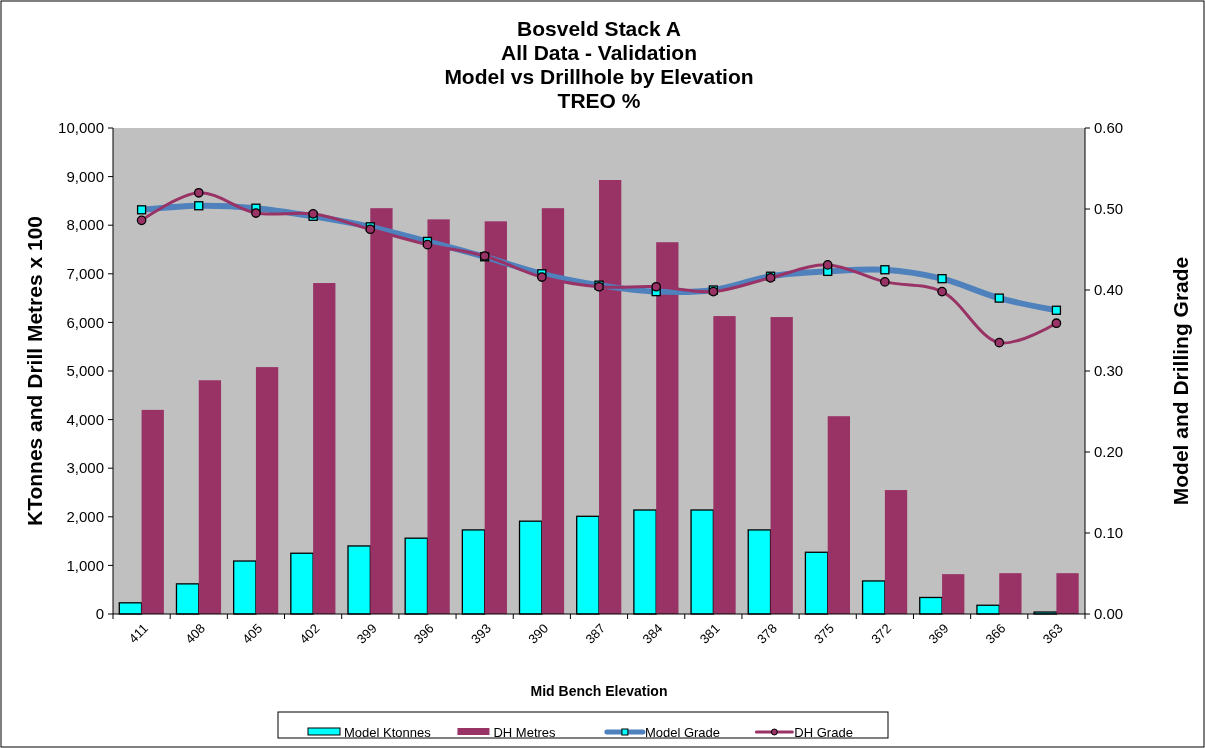  I want to click on legend-label: Model Grade, so click(682, 732).